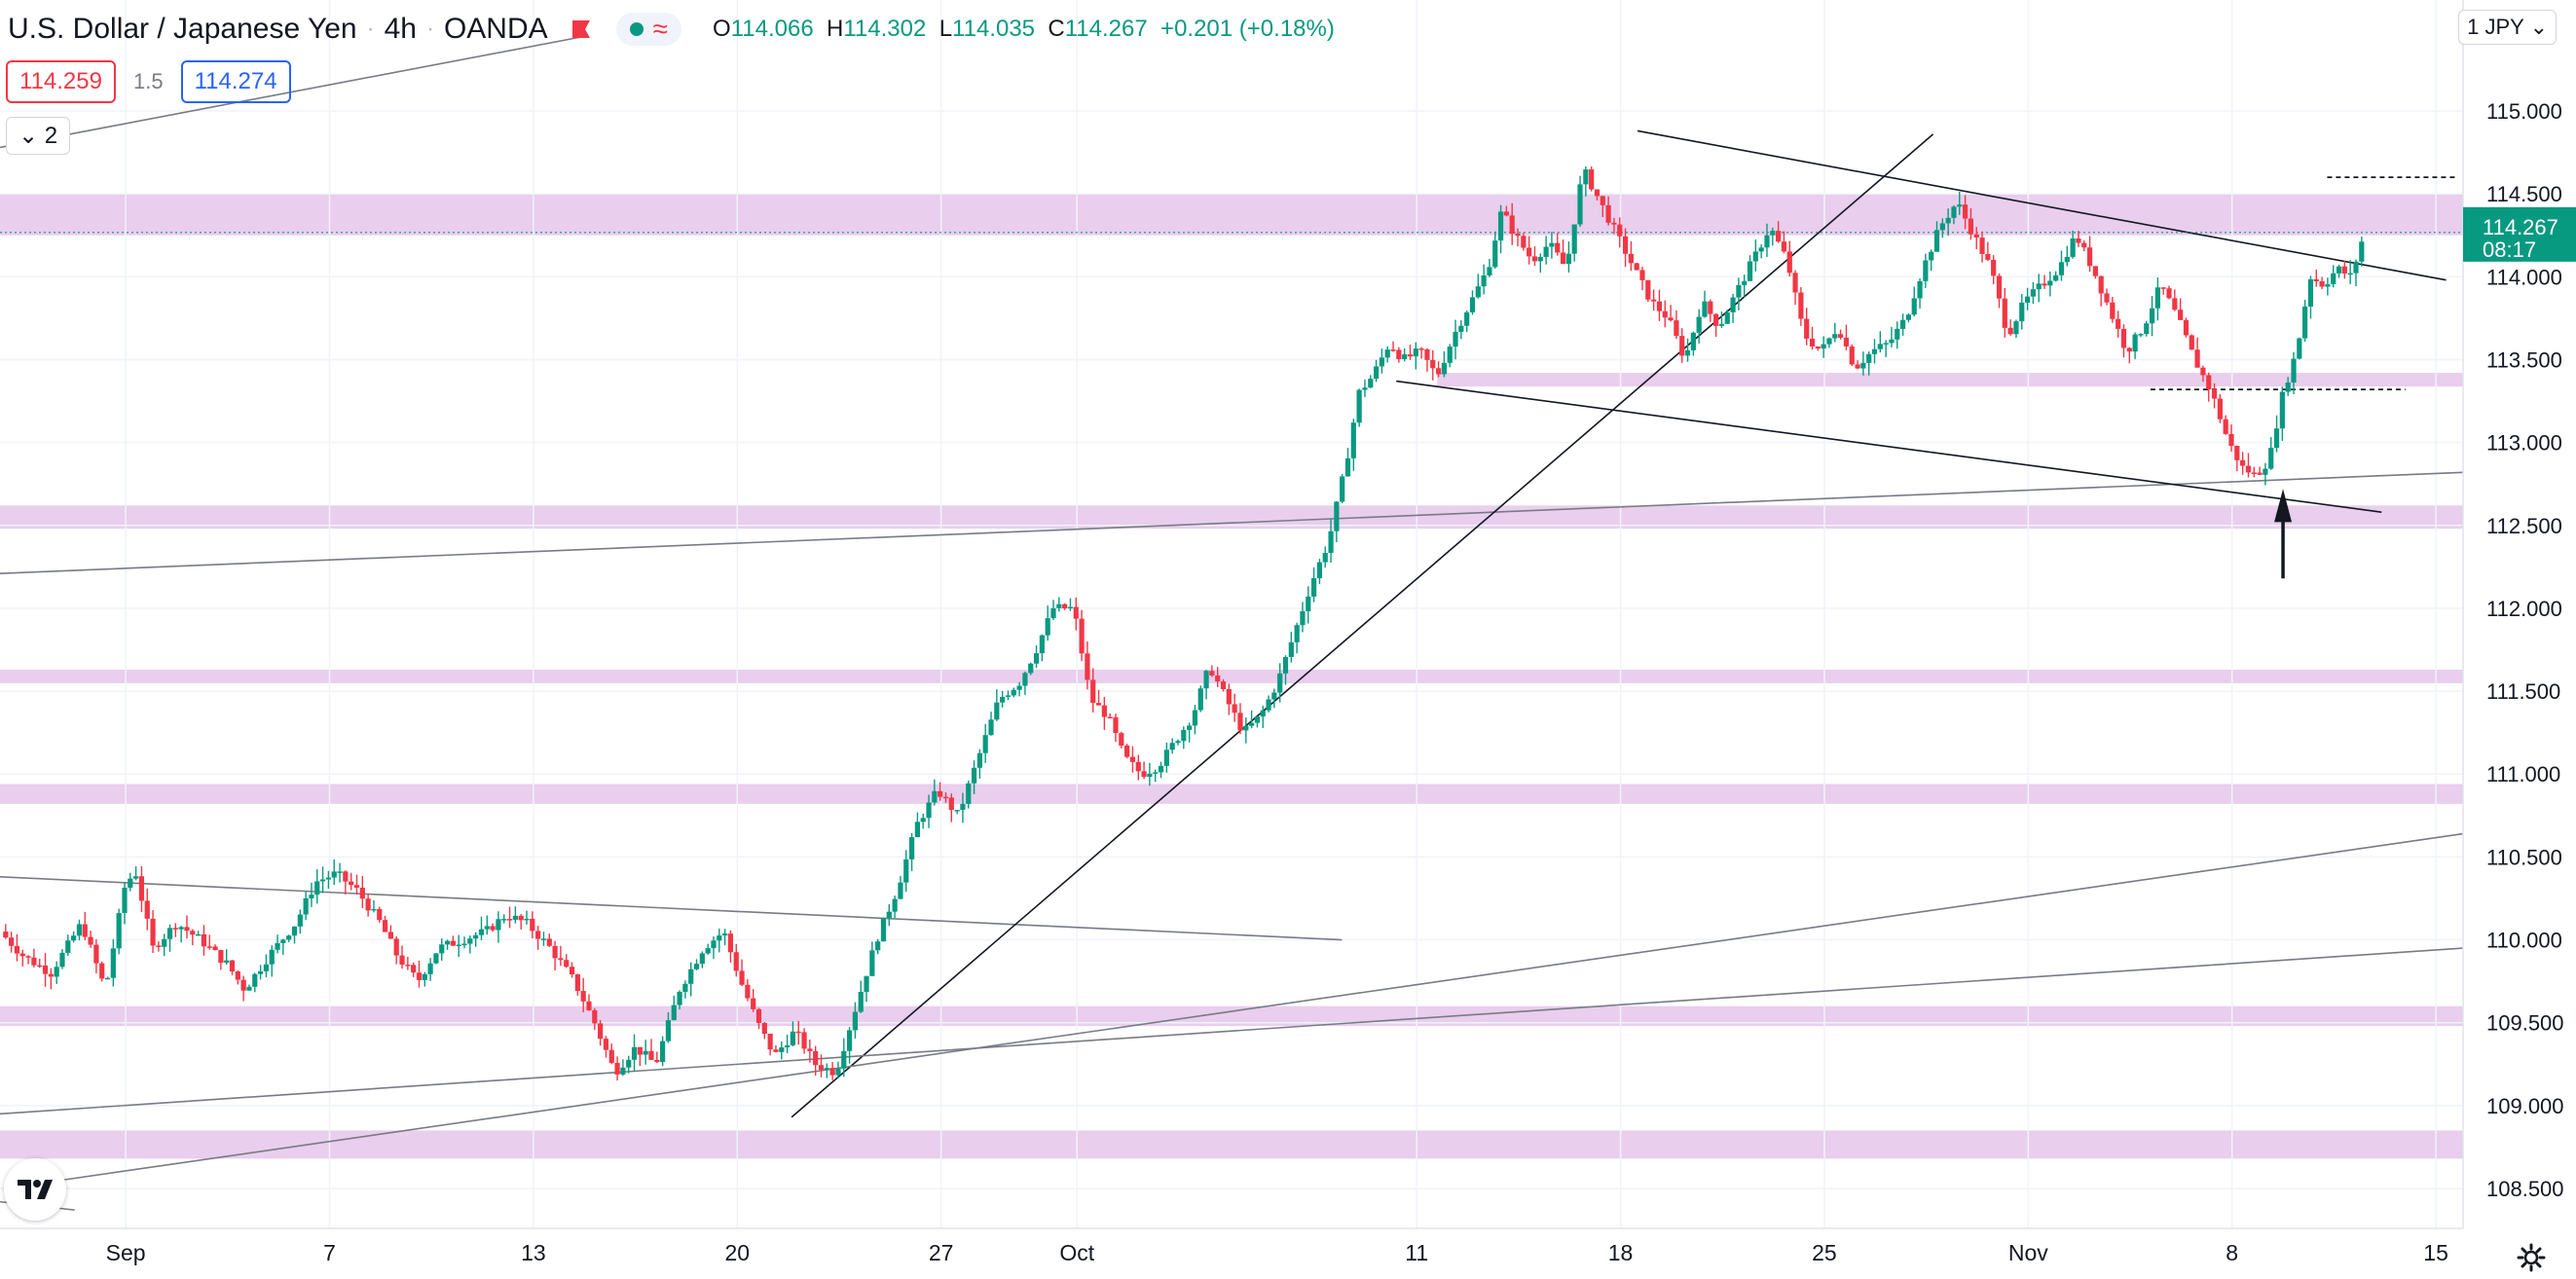 This screenshot has height=1279, width=2576. Describe the element at coordinates (581, 29) in the screenshot. I see `flag-icon` at that location.